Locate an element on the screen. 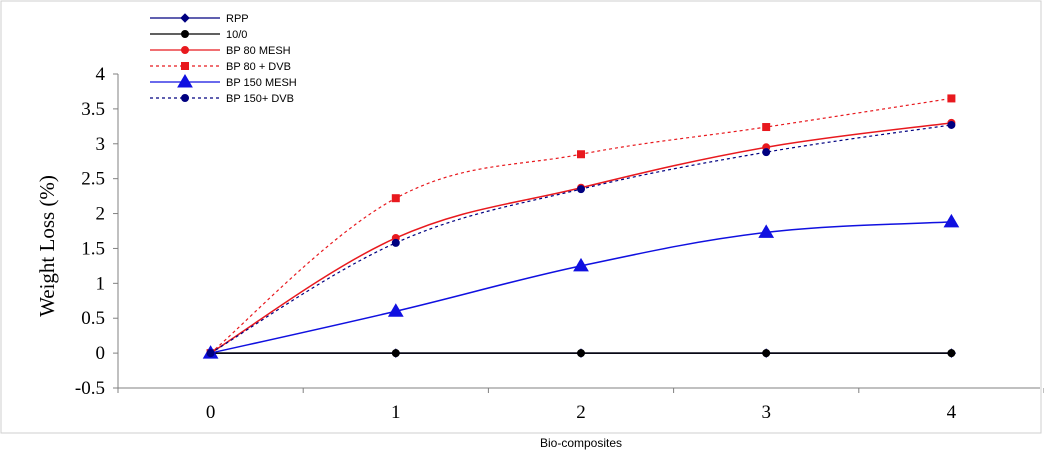  x-tick-label: 4 is located at coordinates (952, 412).